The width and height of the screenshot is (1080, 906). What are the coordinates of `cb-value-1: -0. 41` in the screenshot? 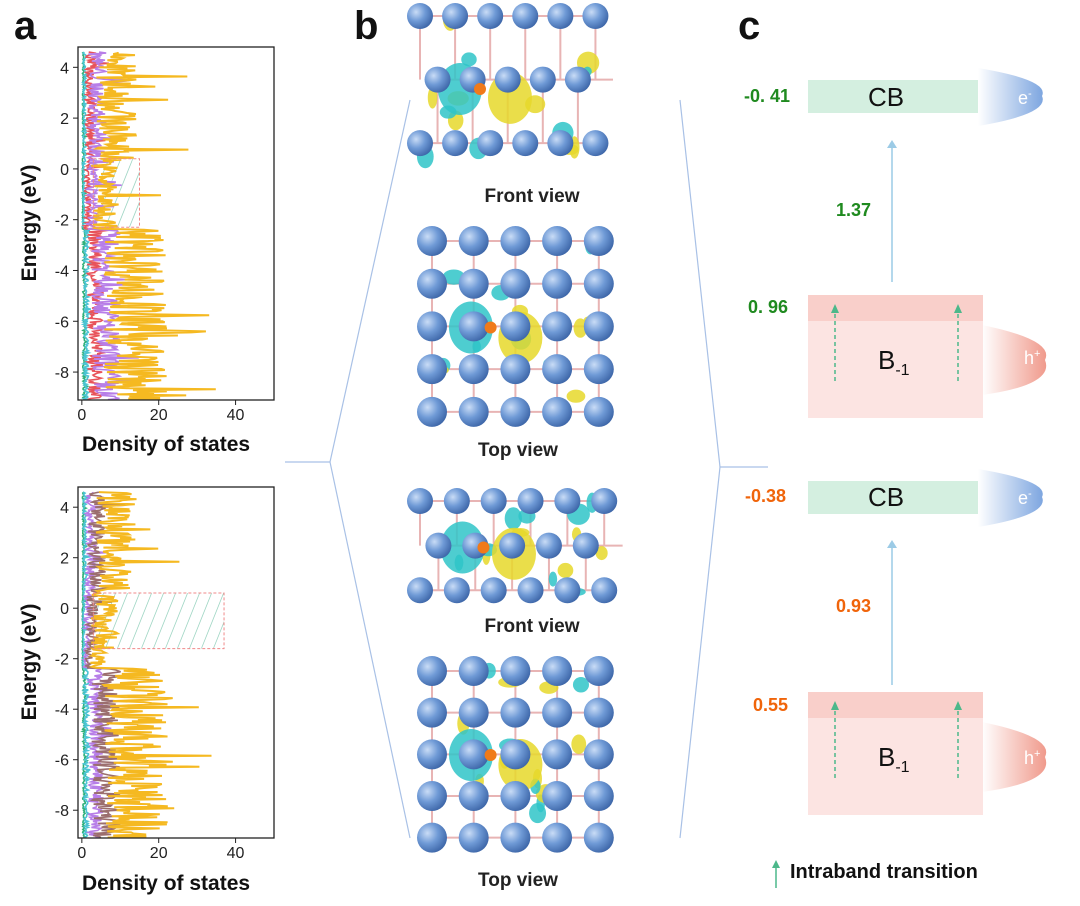 It's located at (767, 96).